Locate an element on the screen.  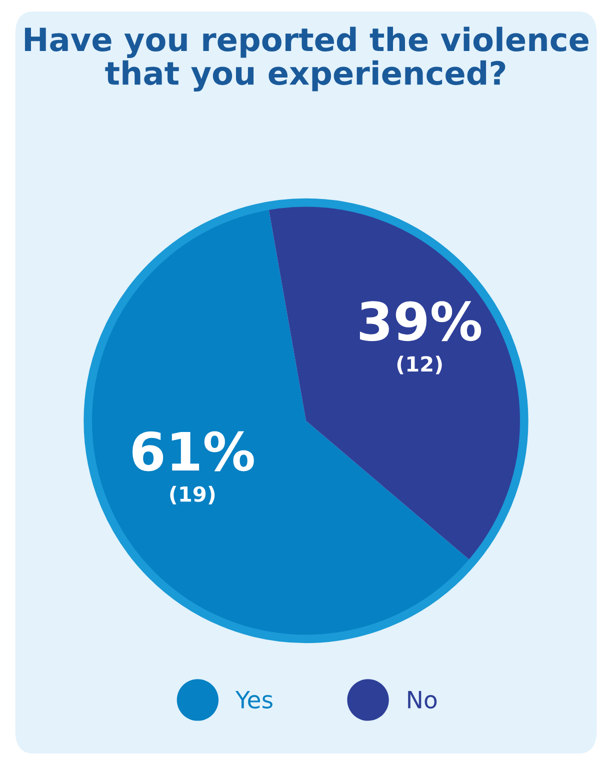
legend-label: No is located at coordinates (422, 700).